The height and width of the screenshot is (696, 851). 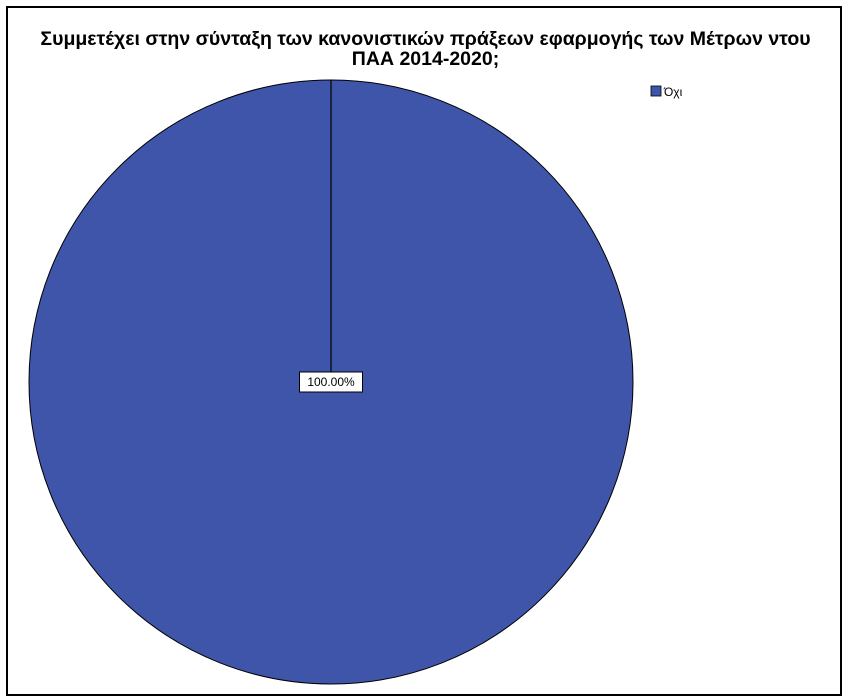 I want to click on data-label: 100.00%, so click(x=331, y=382).